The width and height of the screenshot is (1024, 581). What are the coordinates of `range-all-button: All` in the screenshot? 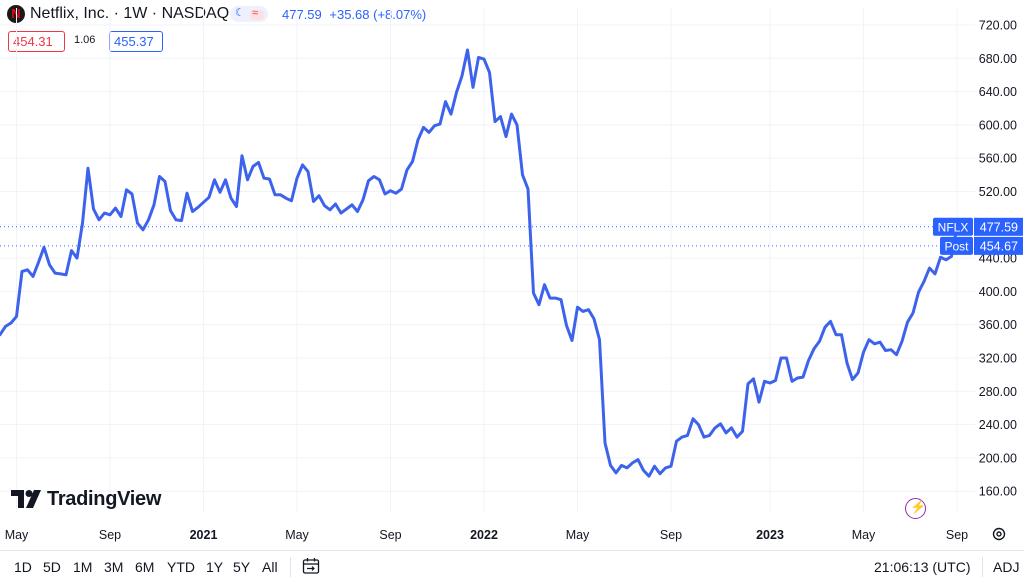 It's located at (270, 567).